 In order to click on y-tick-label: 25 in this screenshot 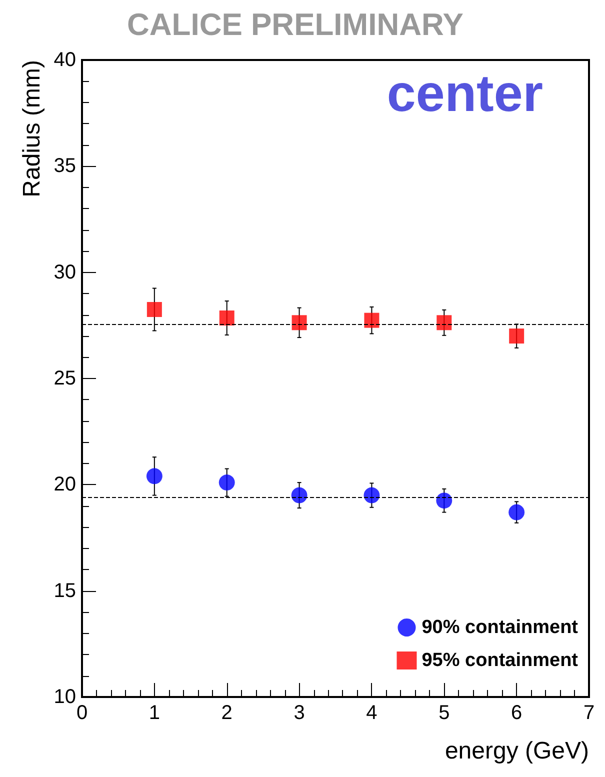, I will do `click(65, 379)`.